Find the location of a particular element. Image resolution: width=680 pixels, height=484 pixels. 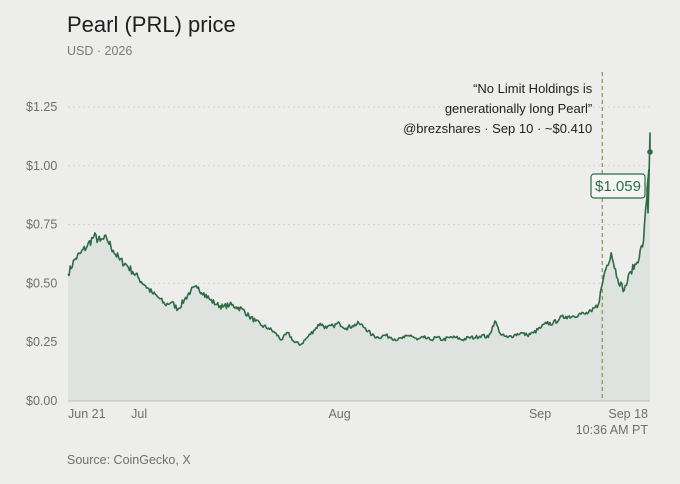

y-tick-label: $1.00 is located at coordinates (41, 166).